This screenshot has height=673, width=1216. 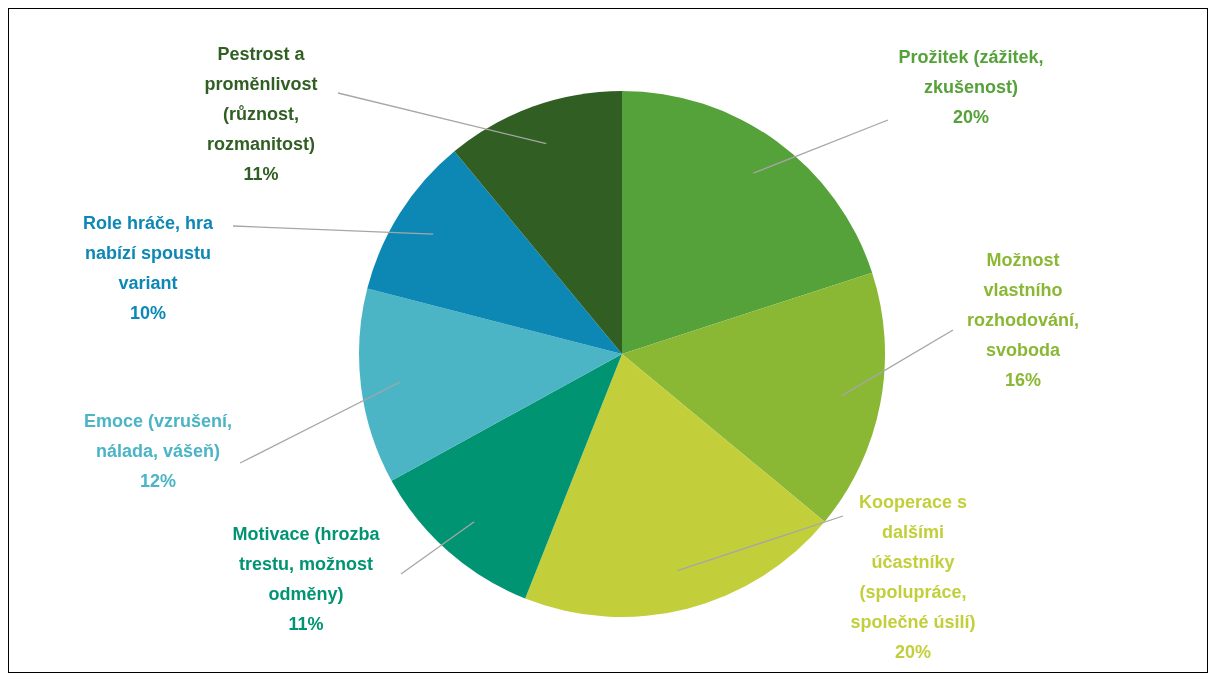 What do you see at coordinates (1023, 305) in the screenshot?
I see `slice-label: Možnost vlastního rozhodování, svoboda` at bounding box center [1023, 305].